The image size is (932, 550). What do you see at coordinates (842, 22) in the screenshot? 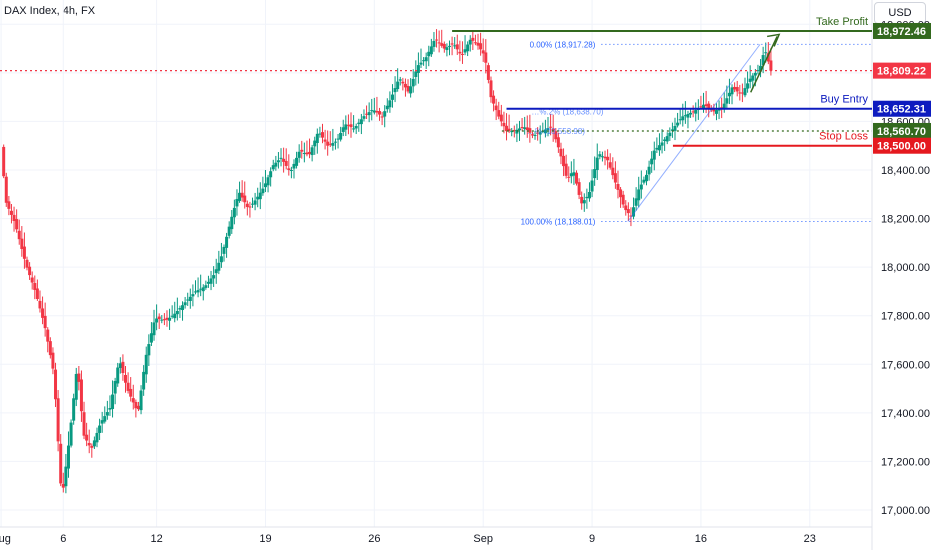
I see `level-name-label: Take Profit` at bounding box center [842, 22].